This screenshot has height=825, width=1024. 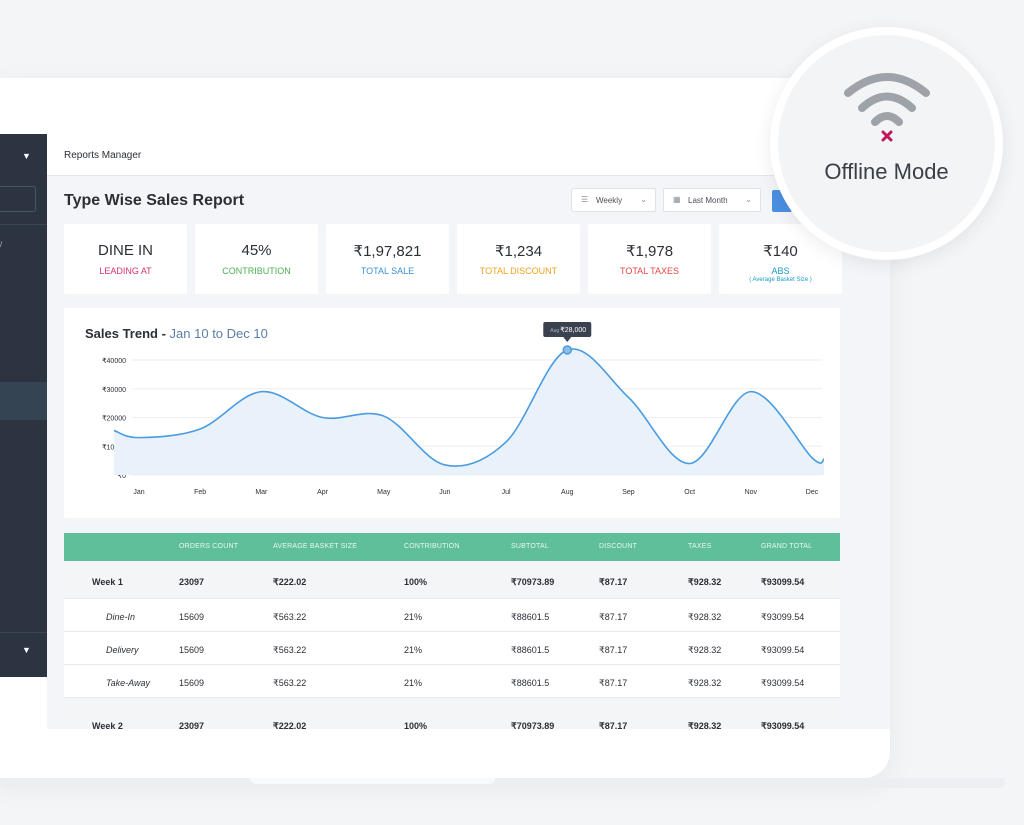 I want to click on filter-lines-icon: ☰, so click(x=585, y=199).